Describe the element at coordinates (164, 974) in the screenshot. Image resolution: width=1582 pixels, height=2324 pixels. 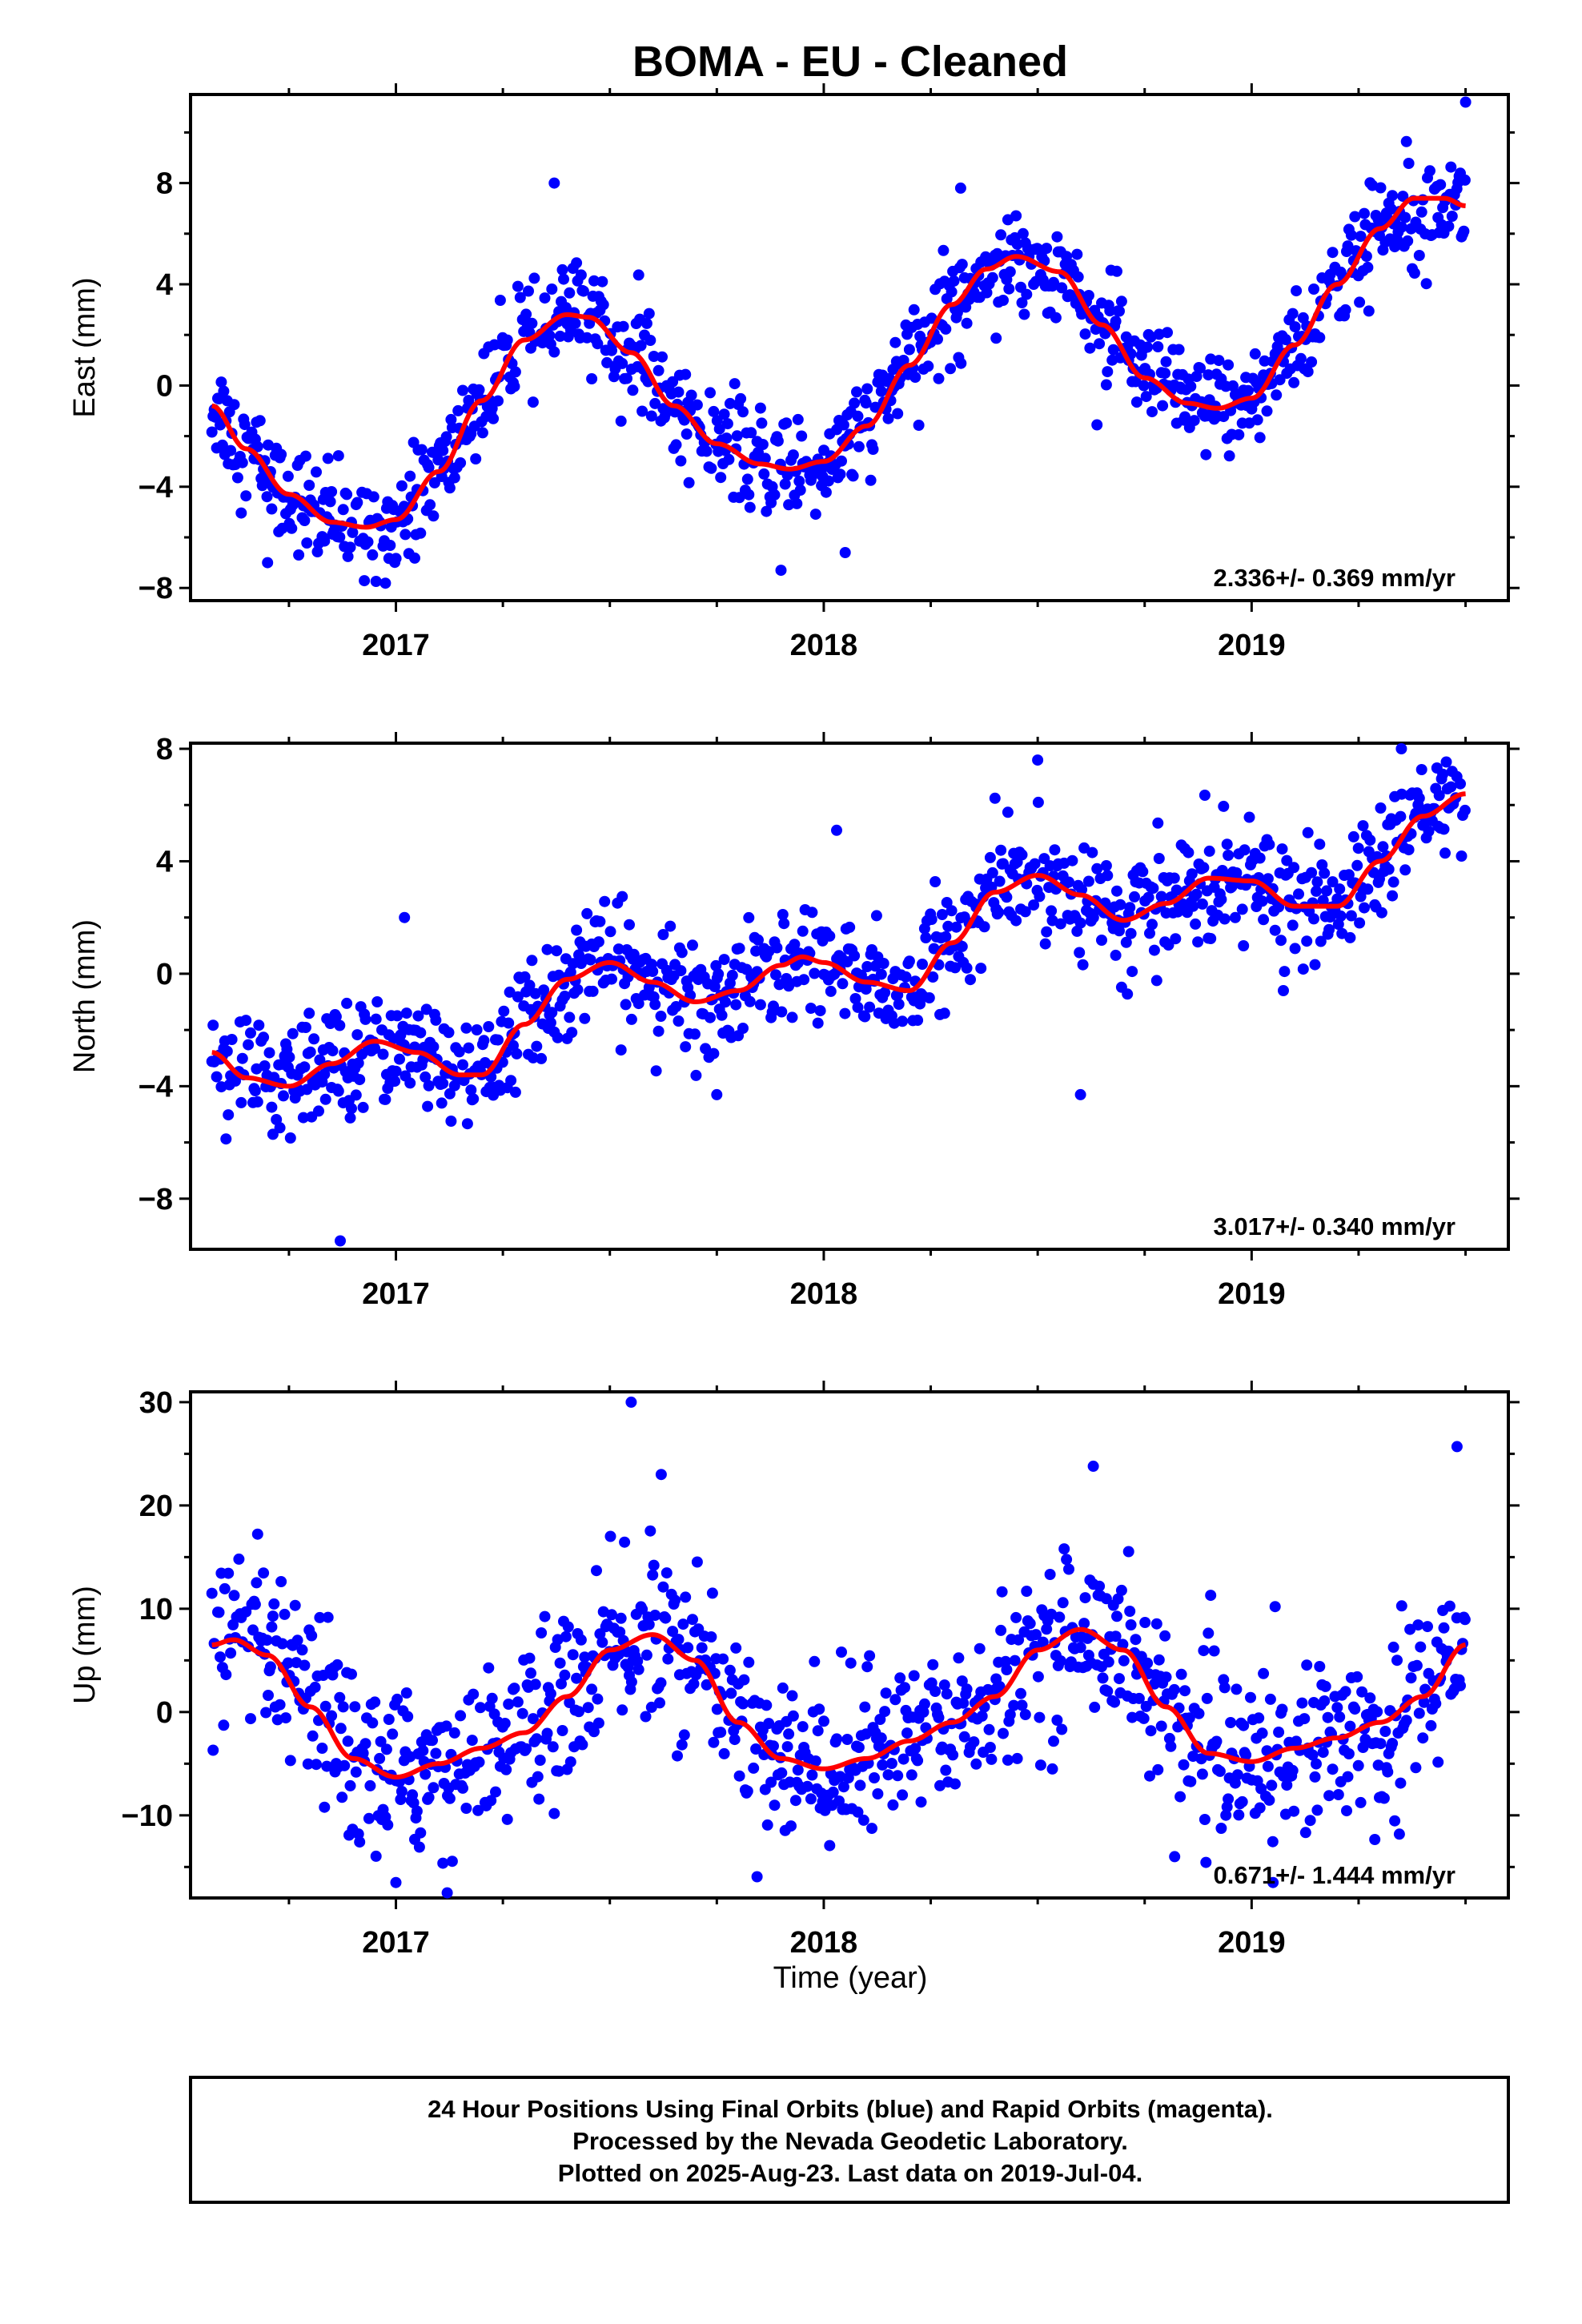
I see `y-tick-label: 0` at that location.